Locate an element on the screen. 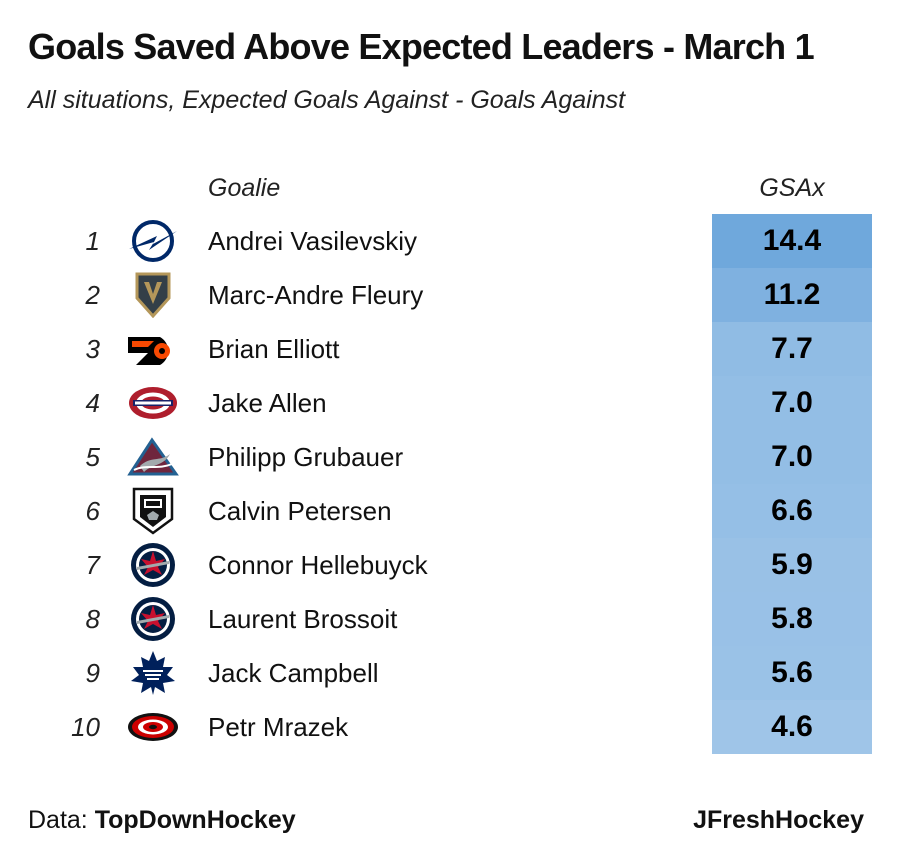 Image resolution: width=908 pixels, height=864 pixels. goalie-name: Marc-Andre Fleury is located at coordinates (316, 295).